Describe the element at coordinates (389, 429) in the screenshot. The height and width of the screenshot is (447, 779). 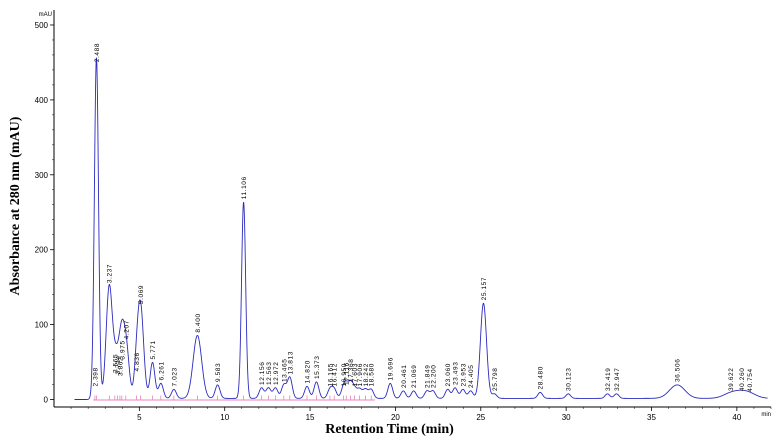
I see `x-axis-label: Retention Time (min)` at that location.